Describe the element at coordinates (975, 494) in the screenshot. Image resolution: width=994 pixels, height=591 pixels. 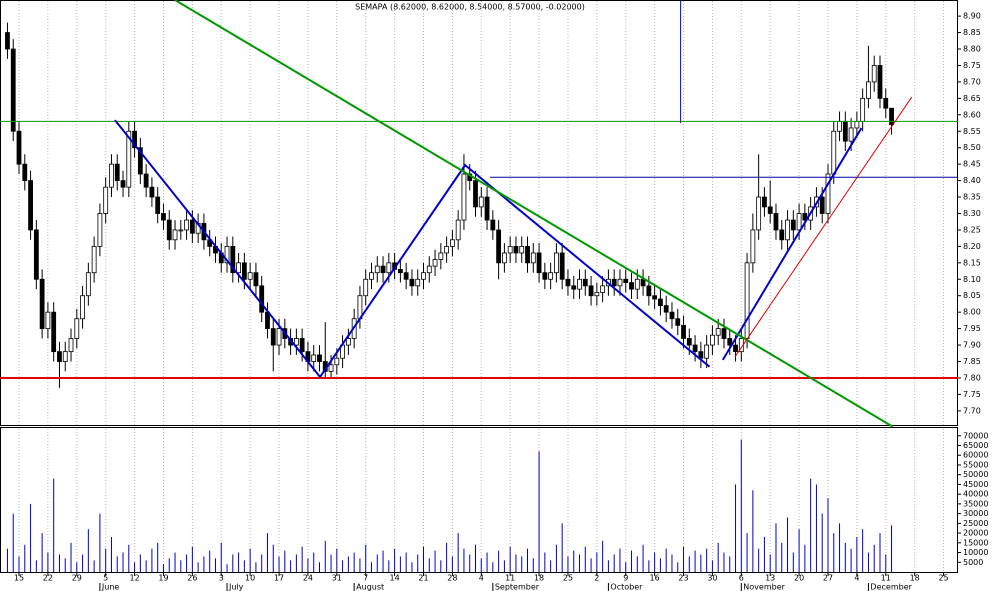
I see `y-tick-label: 40000` at that location.